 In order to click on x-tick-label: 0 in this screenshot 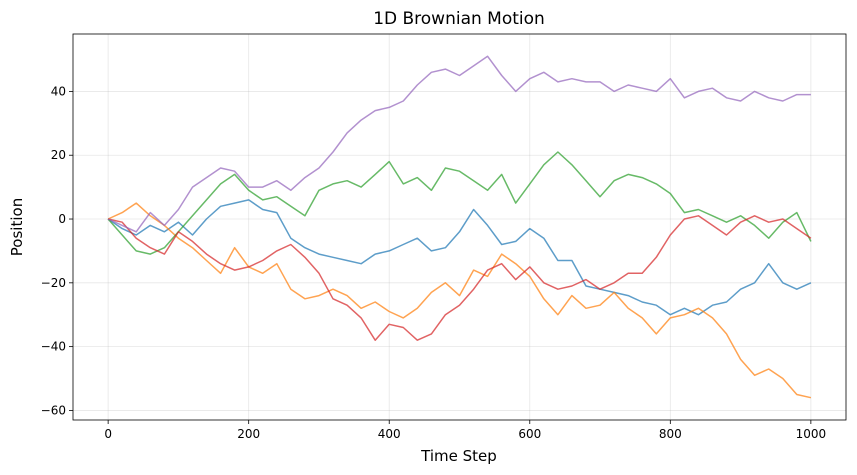, I will do `click(108, 434)`.